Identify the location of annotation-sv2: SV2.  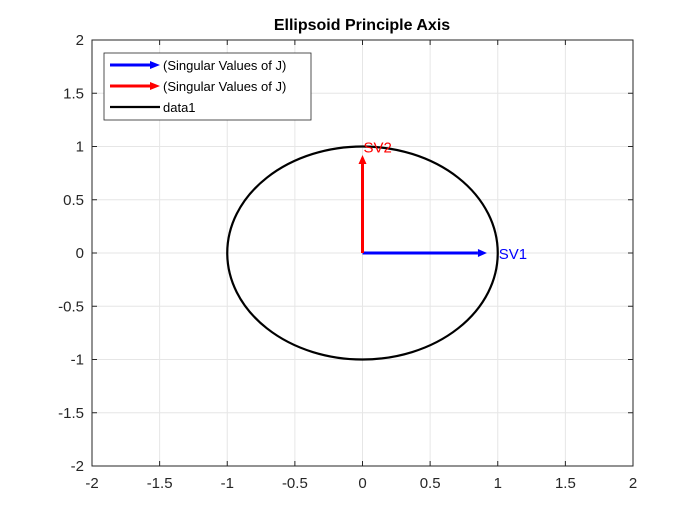
(378, 148).